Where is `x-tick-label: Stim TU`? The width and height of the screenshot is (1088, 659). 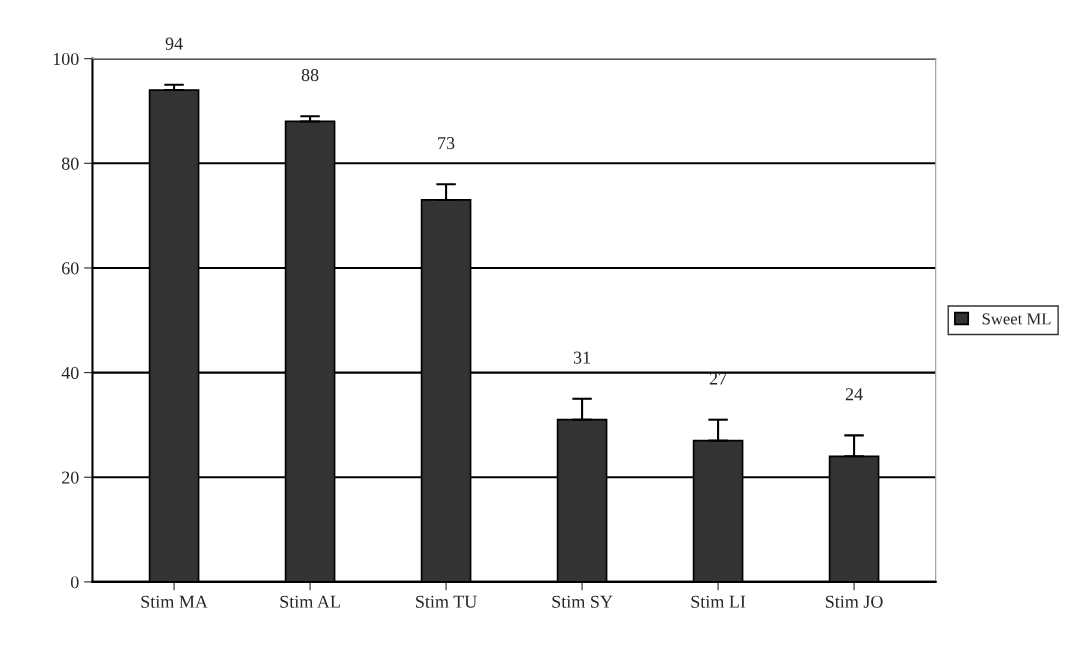 x-tick-label: Stim TU is located at coordinates (446, 601).